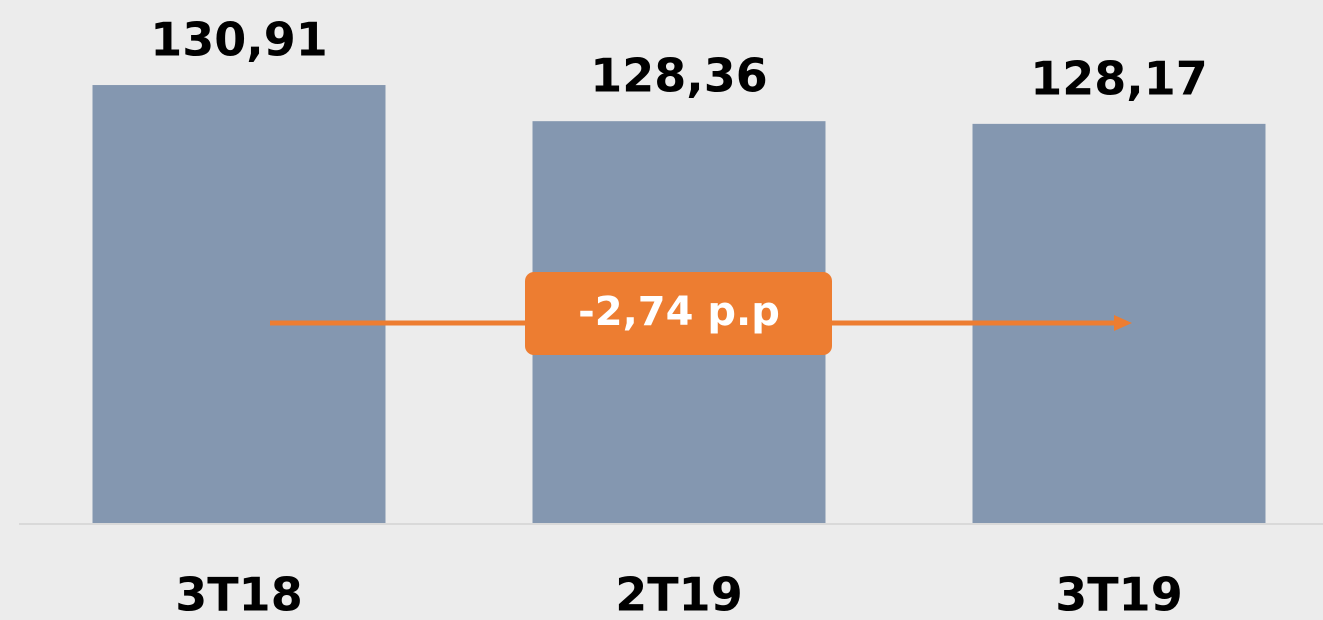  I want to click on x-tick-label: 3T18, so click(238, 594).